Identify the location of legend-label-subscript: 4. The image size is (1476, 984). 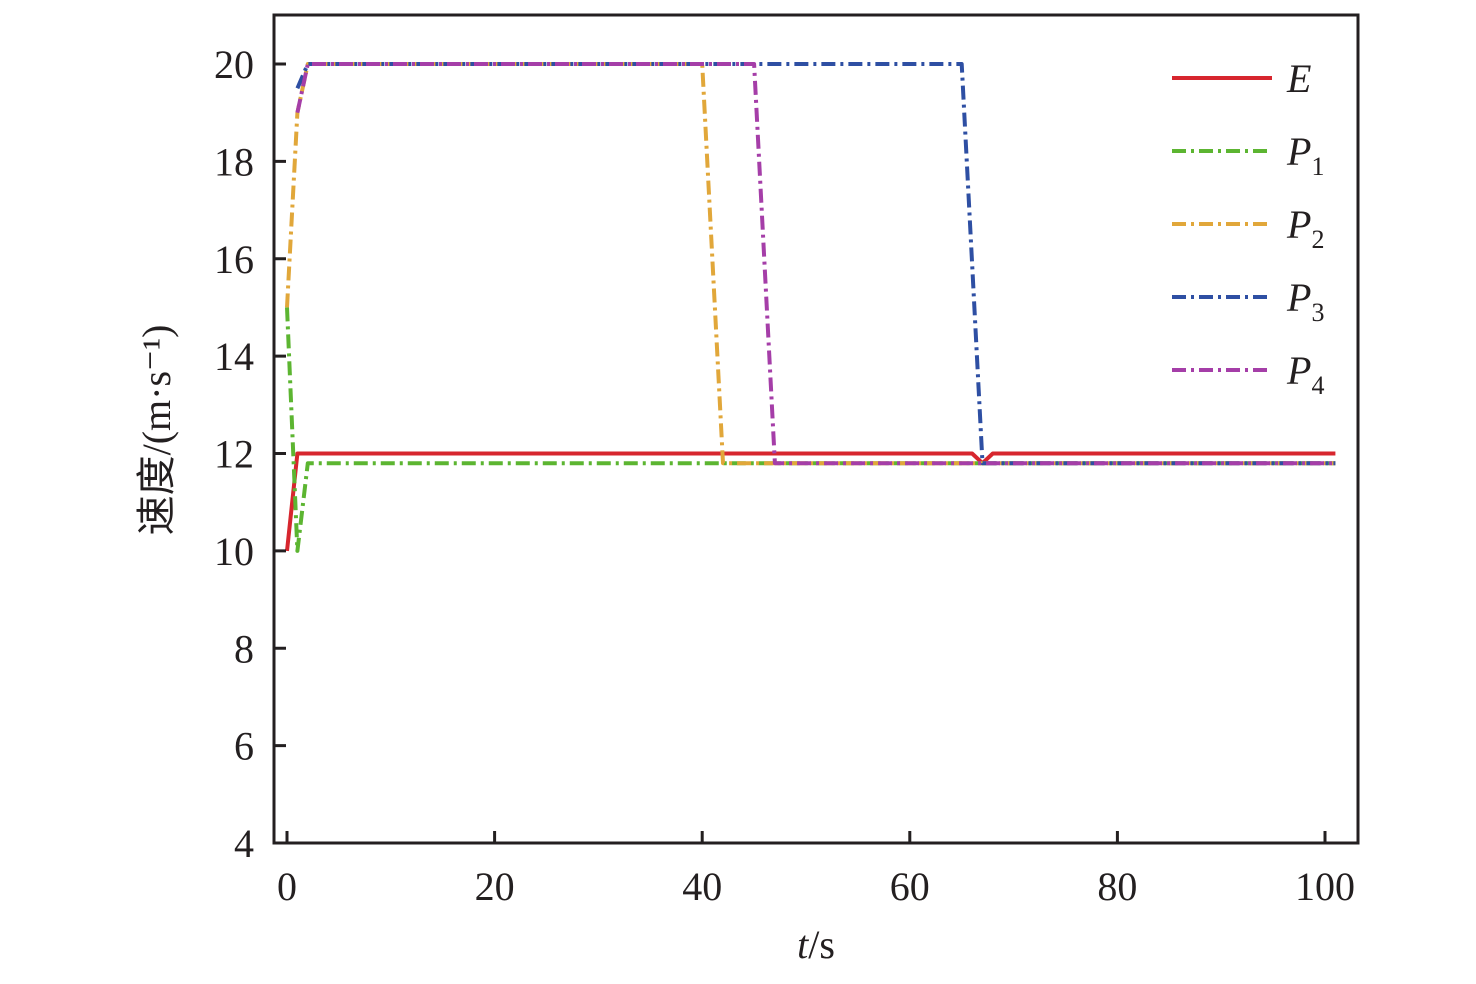
(1317, 385).